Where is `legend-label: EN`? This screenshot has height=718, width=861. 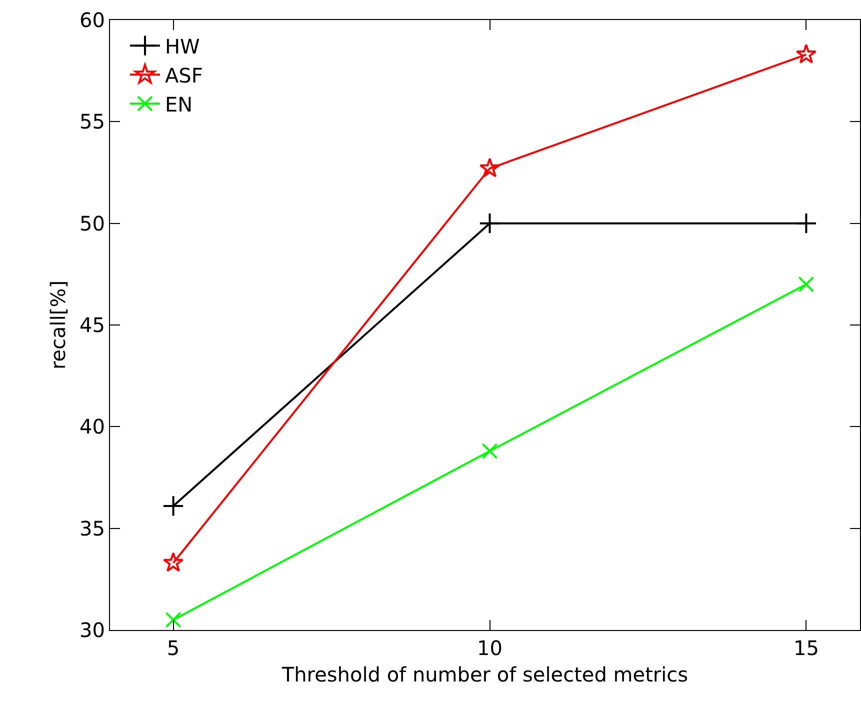
legend-label: EN is located at coordinates (179, 104).